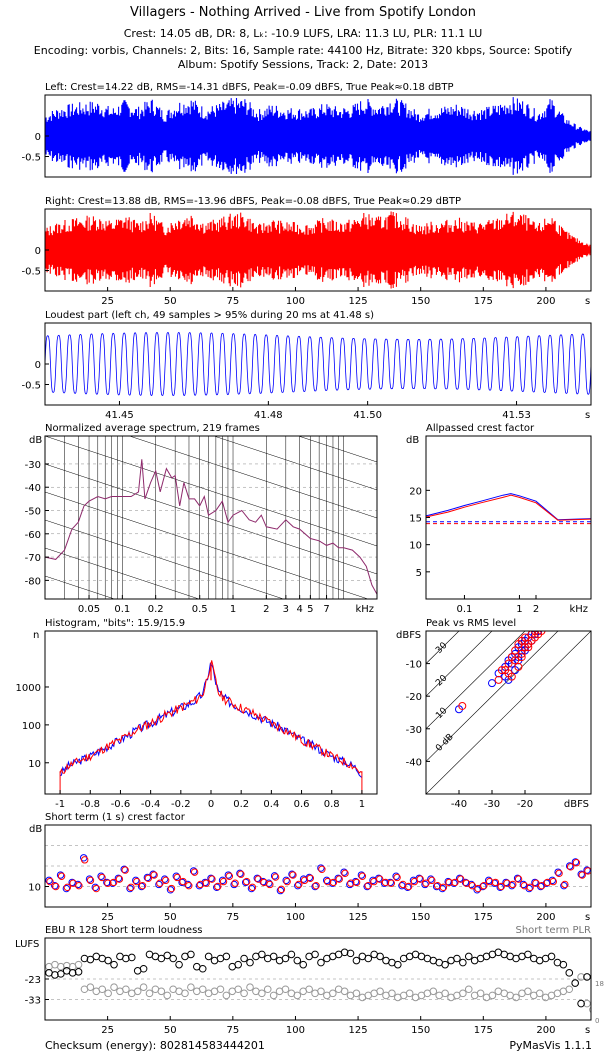 This screenshot has width=606, height=1058. I want to click on ytick-label: 0, so click(38, 251).